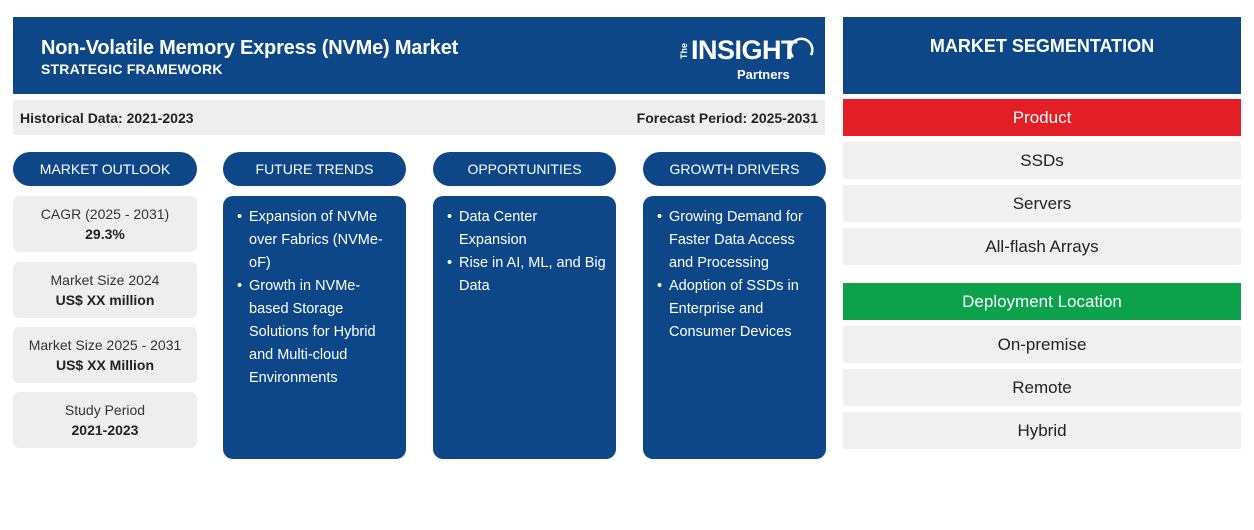 This screenshot has height=530, width=1254. Describe the element at coordinates (526, 229) in the screenshot. I see `list-item: Data Center Expansion` at that location.